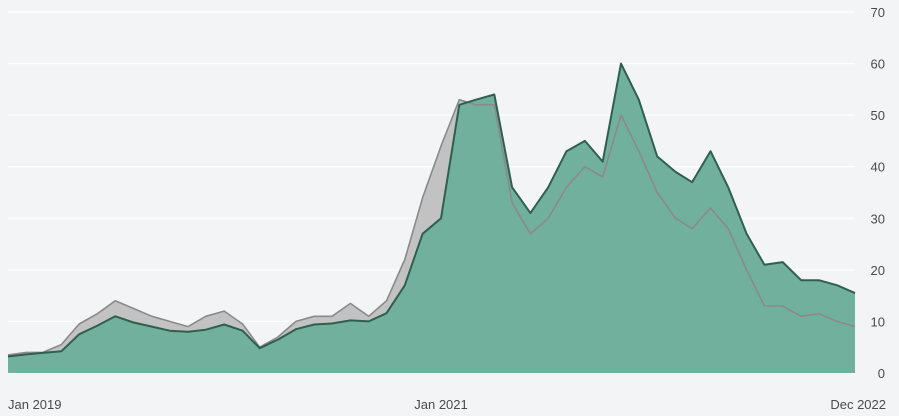 This screenshot has width=899, height=416. Describe the element at coordinates (878, 218) in the screenshot. I see `y-tick-label: 30` at that location.